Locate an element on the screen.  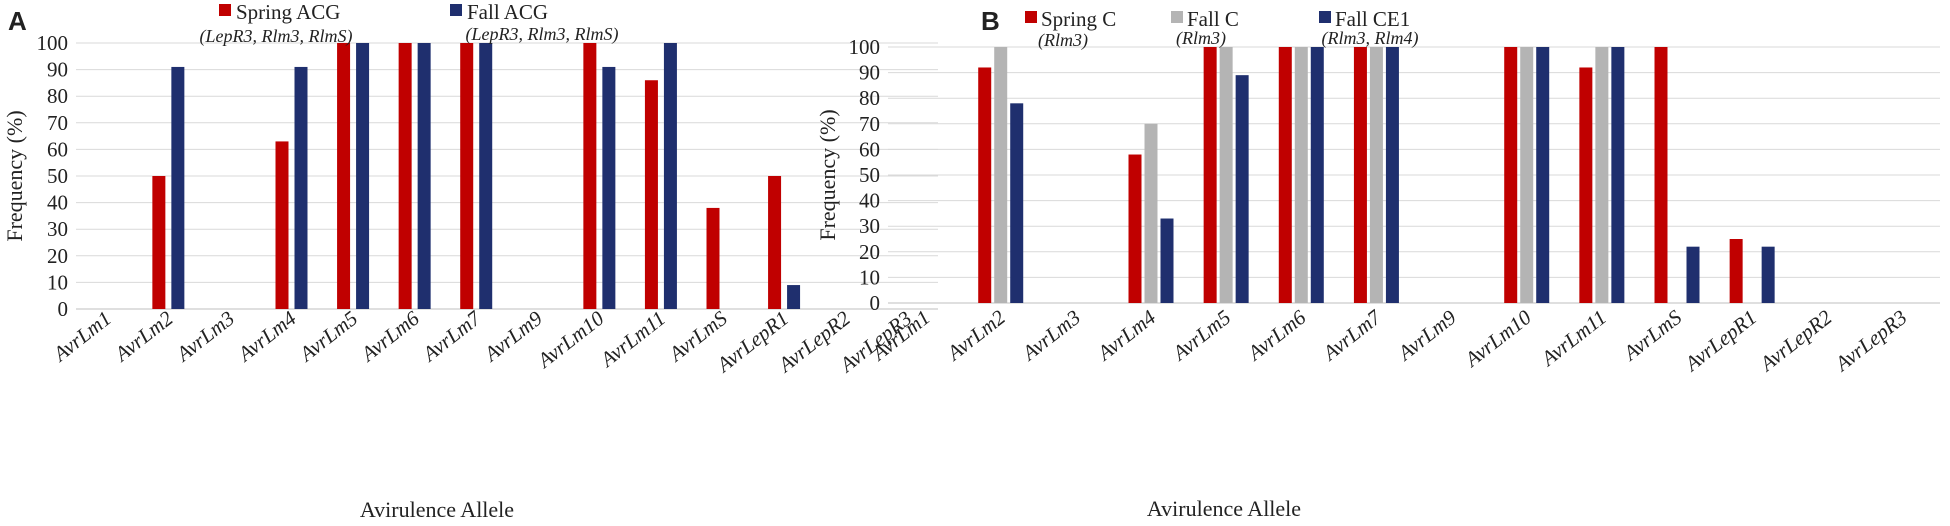
bar-avrlm11-spring-c is located at coordinates (1586, 185).